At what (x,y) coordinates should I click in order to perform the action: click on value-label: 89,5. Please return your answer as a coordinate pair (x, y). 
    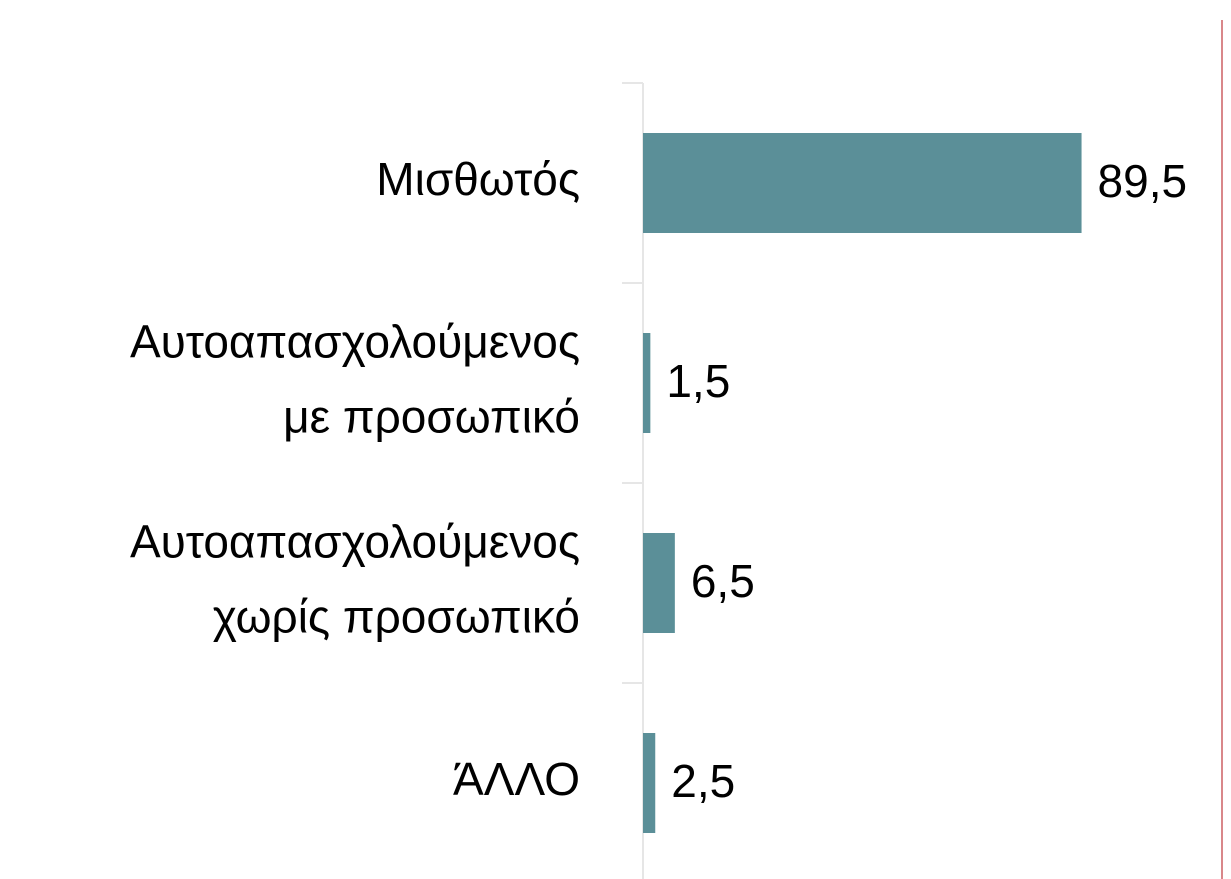
    Looking at the image, I should click on (1143, 181).